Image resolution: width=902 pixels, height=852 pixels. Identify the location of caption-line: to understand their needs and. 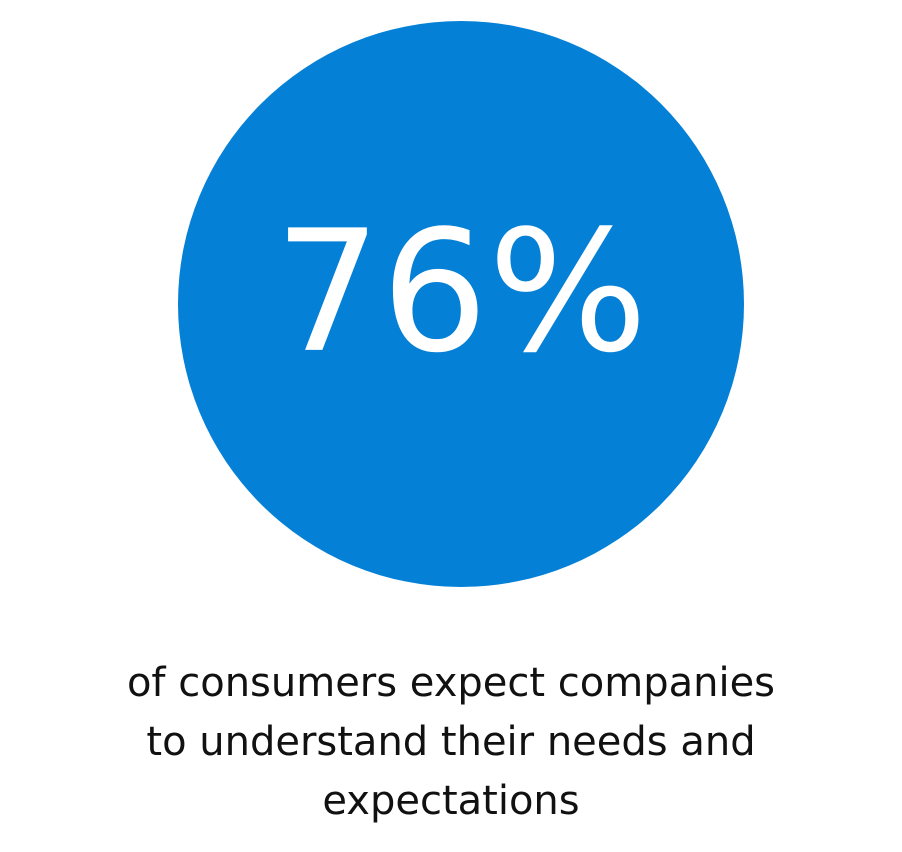
(450, 742).